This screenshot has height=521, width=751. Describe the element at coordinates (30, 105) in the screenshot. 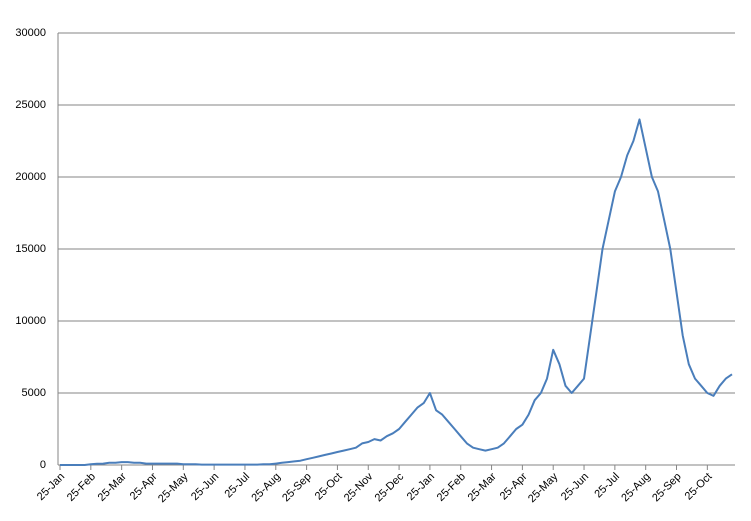

I see `y-tick-label: 25000` at that location.